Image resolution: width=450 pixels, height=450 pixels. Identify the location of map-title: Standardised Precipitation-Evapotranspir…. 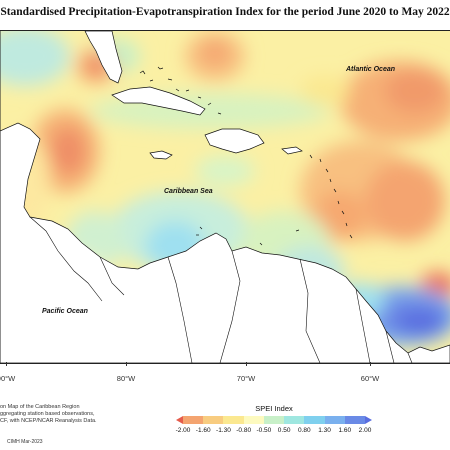
(225, 12).